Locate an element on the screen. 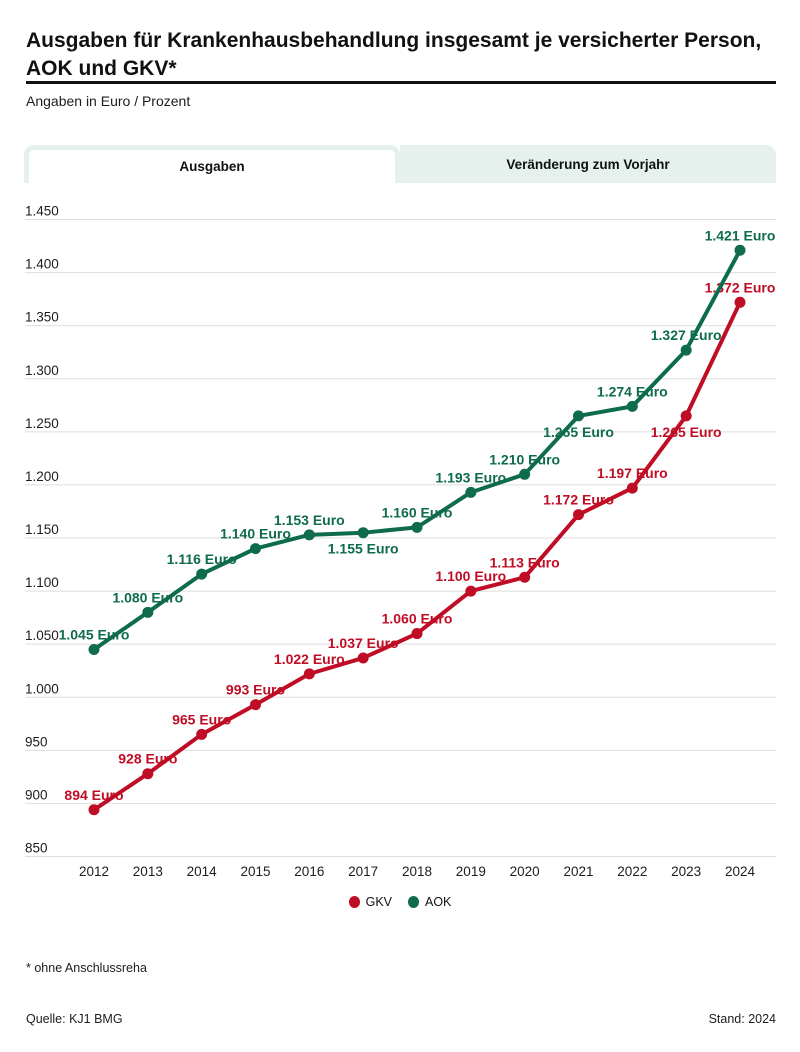 The width and height of the screenshot is (800, 1052). gkv-data-label: 1.113 Euro is located at coordinates (525, 562).